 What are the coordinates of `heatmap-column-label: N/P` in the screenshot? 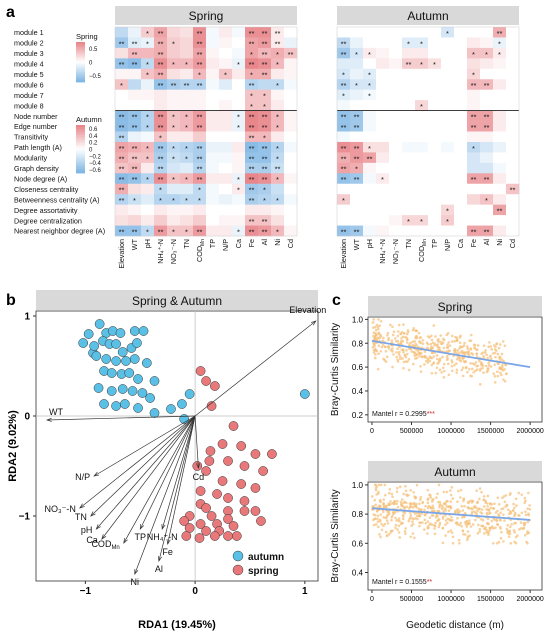 It's located at (225, 245).